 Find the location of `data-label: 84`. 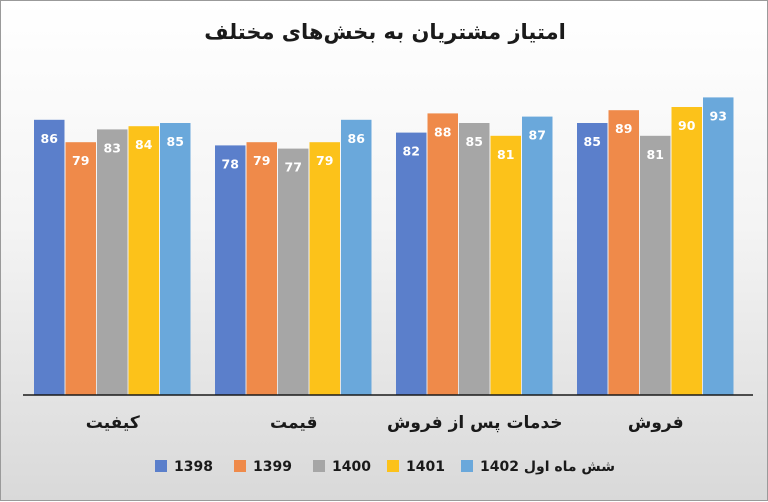

data-label: 84 is located at coordinates (144, 144).